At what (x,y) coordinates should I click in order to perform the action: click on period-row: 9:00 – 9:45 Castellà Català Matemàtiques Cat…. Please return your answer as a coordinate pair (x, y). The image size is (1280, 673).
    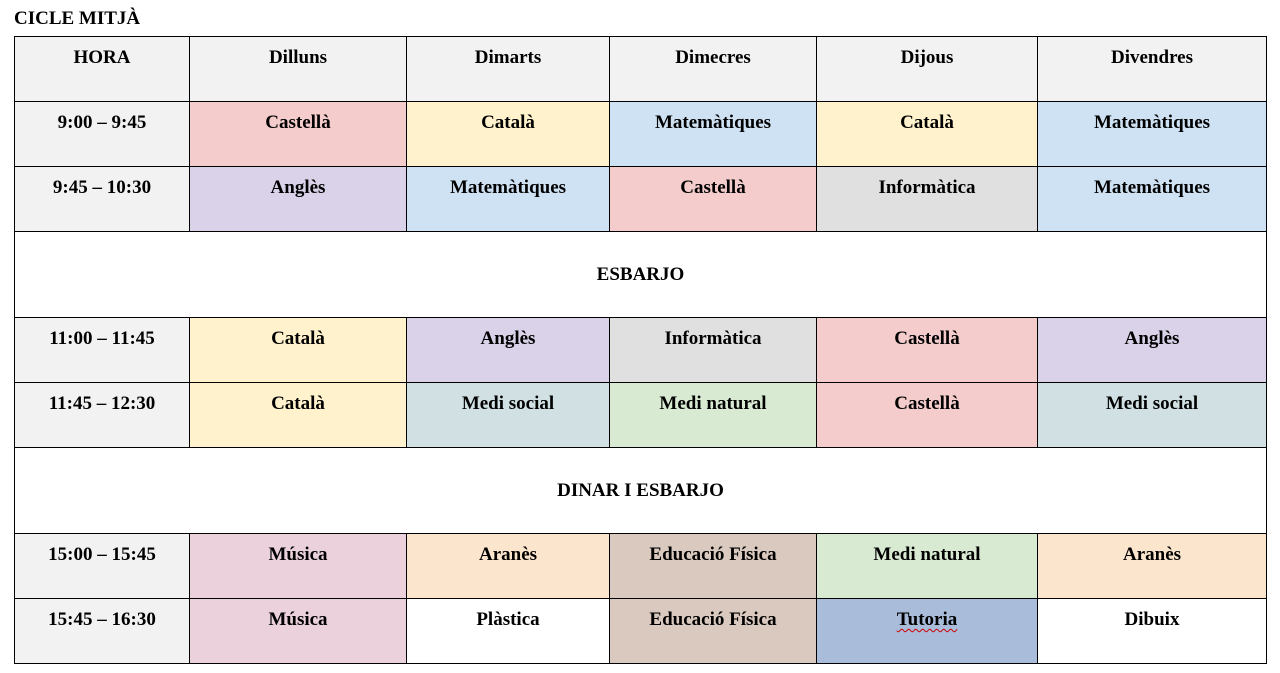
    Looking at the image, I should click on (640, 134).